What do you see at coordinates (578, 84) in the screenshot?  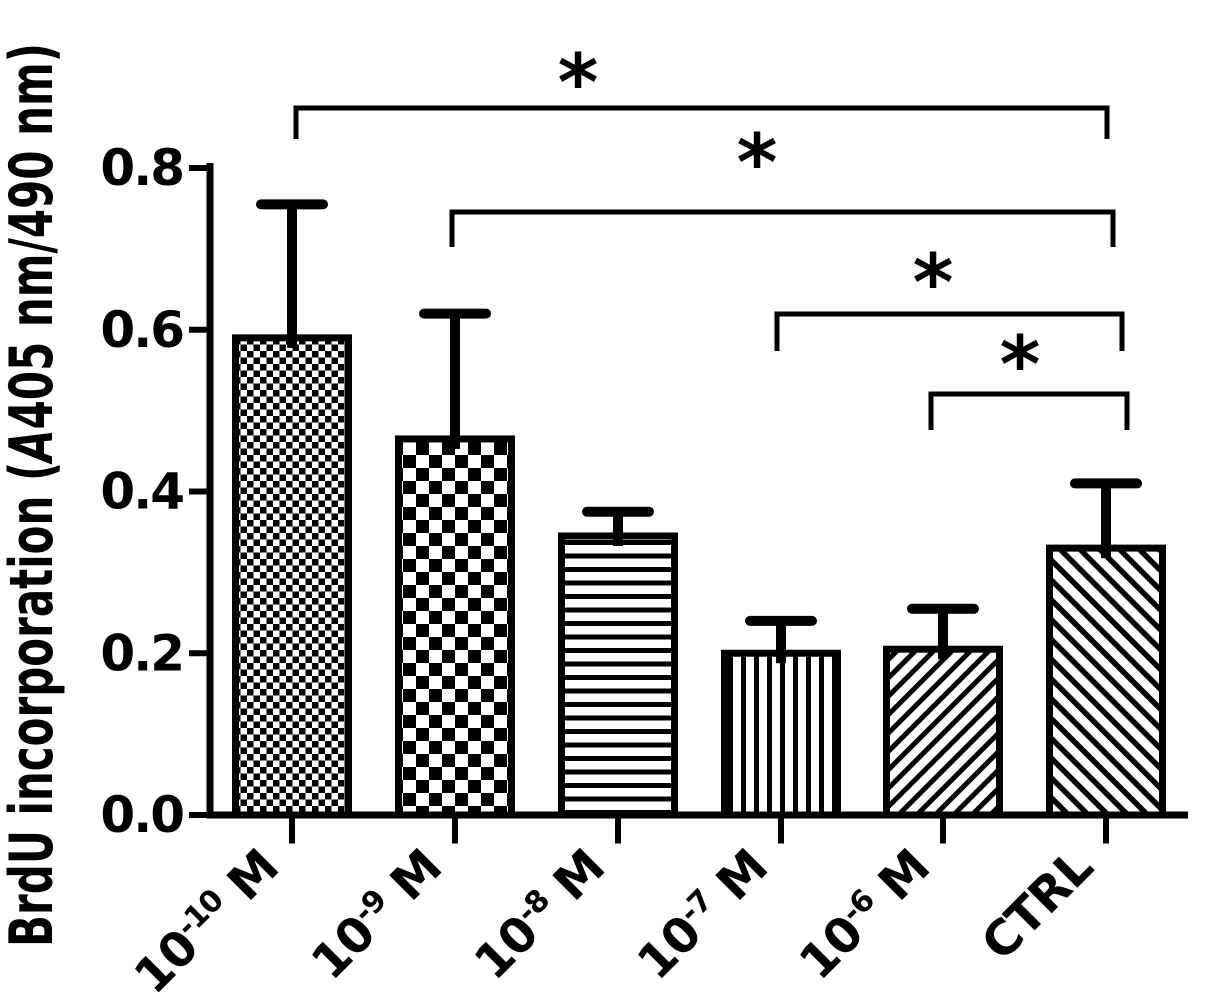 I see `significance-star-10^-10 M-vs-CTRL: *` at bounding box center [578, 84].